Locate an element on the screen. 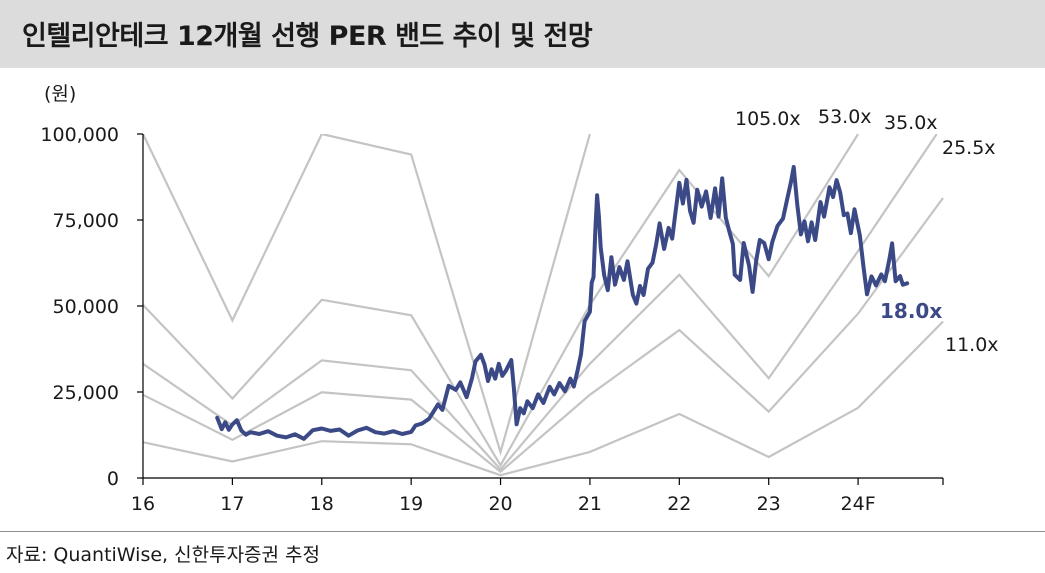 This screenshot has width=1045, height=573. band-label-53-0x: 53.0x is located at coordinates (845, 117).